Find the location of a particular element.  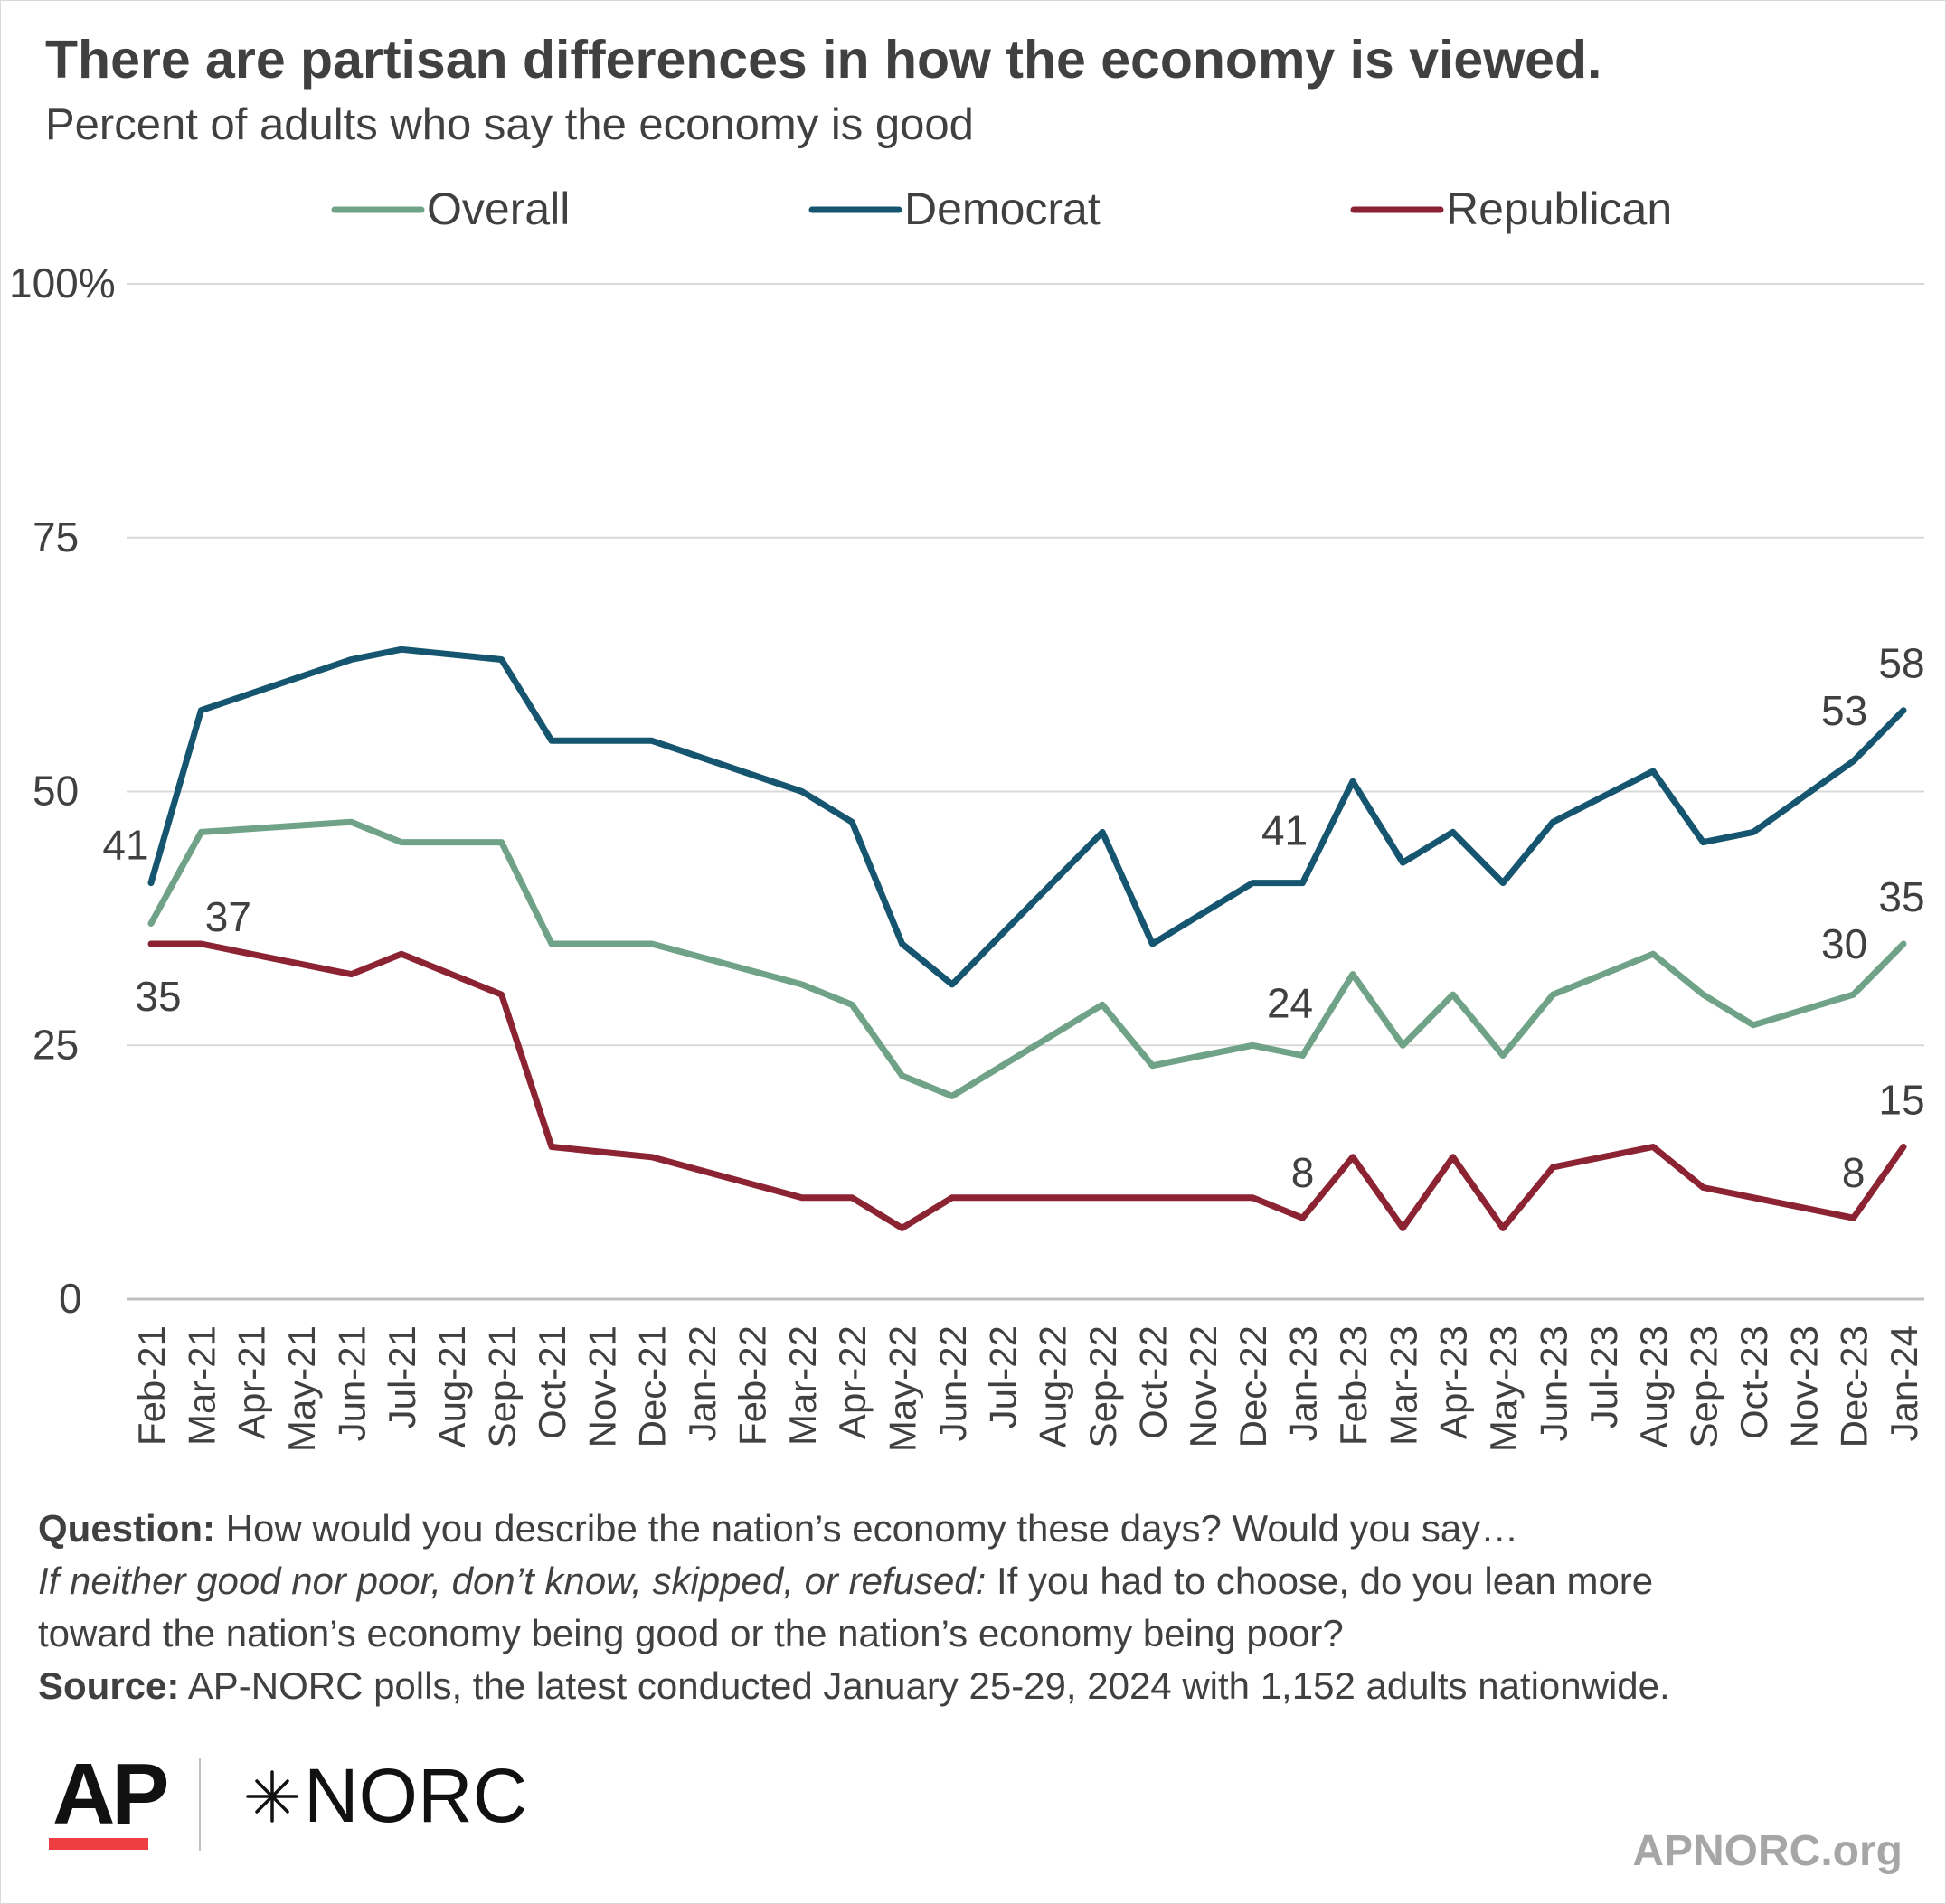

data-label-republican: 15 is located at coordinates (1901, 1100).